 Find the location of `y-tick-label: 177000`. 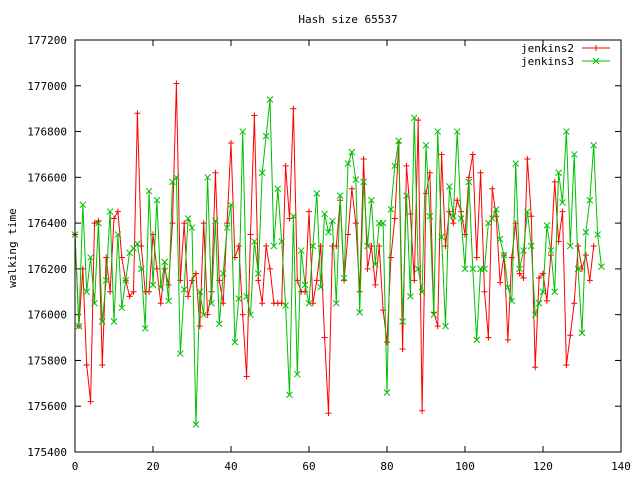

y-tick-label: 177000 is located at coordinates (47, 86).